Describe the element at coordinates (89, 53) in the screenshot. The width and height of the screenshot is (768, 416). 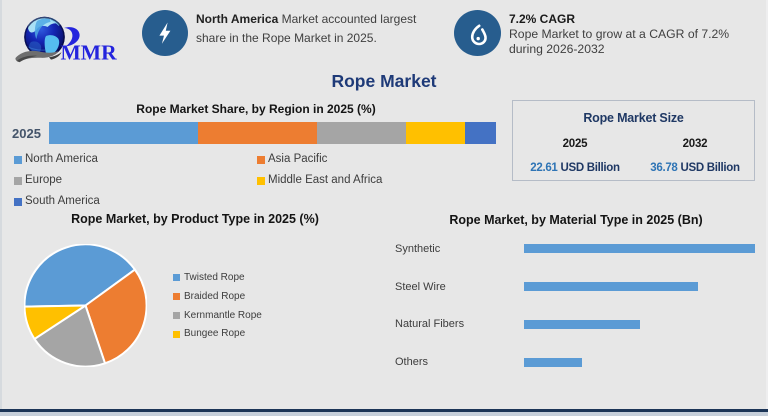
I see `svg-text: MMR` at that location.